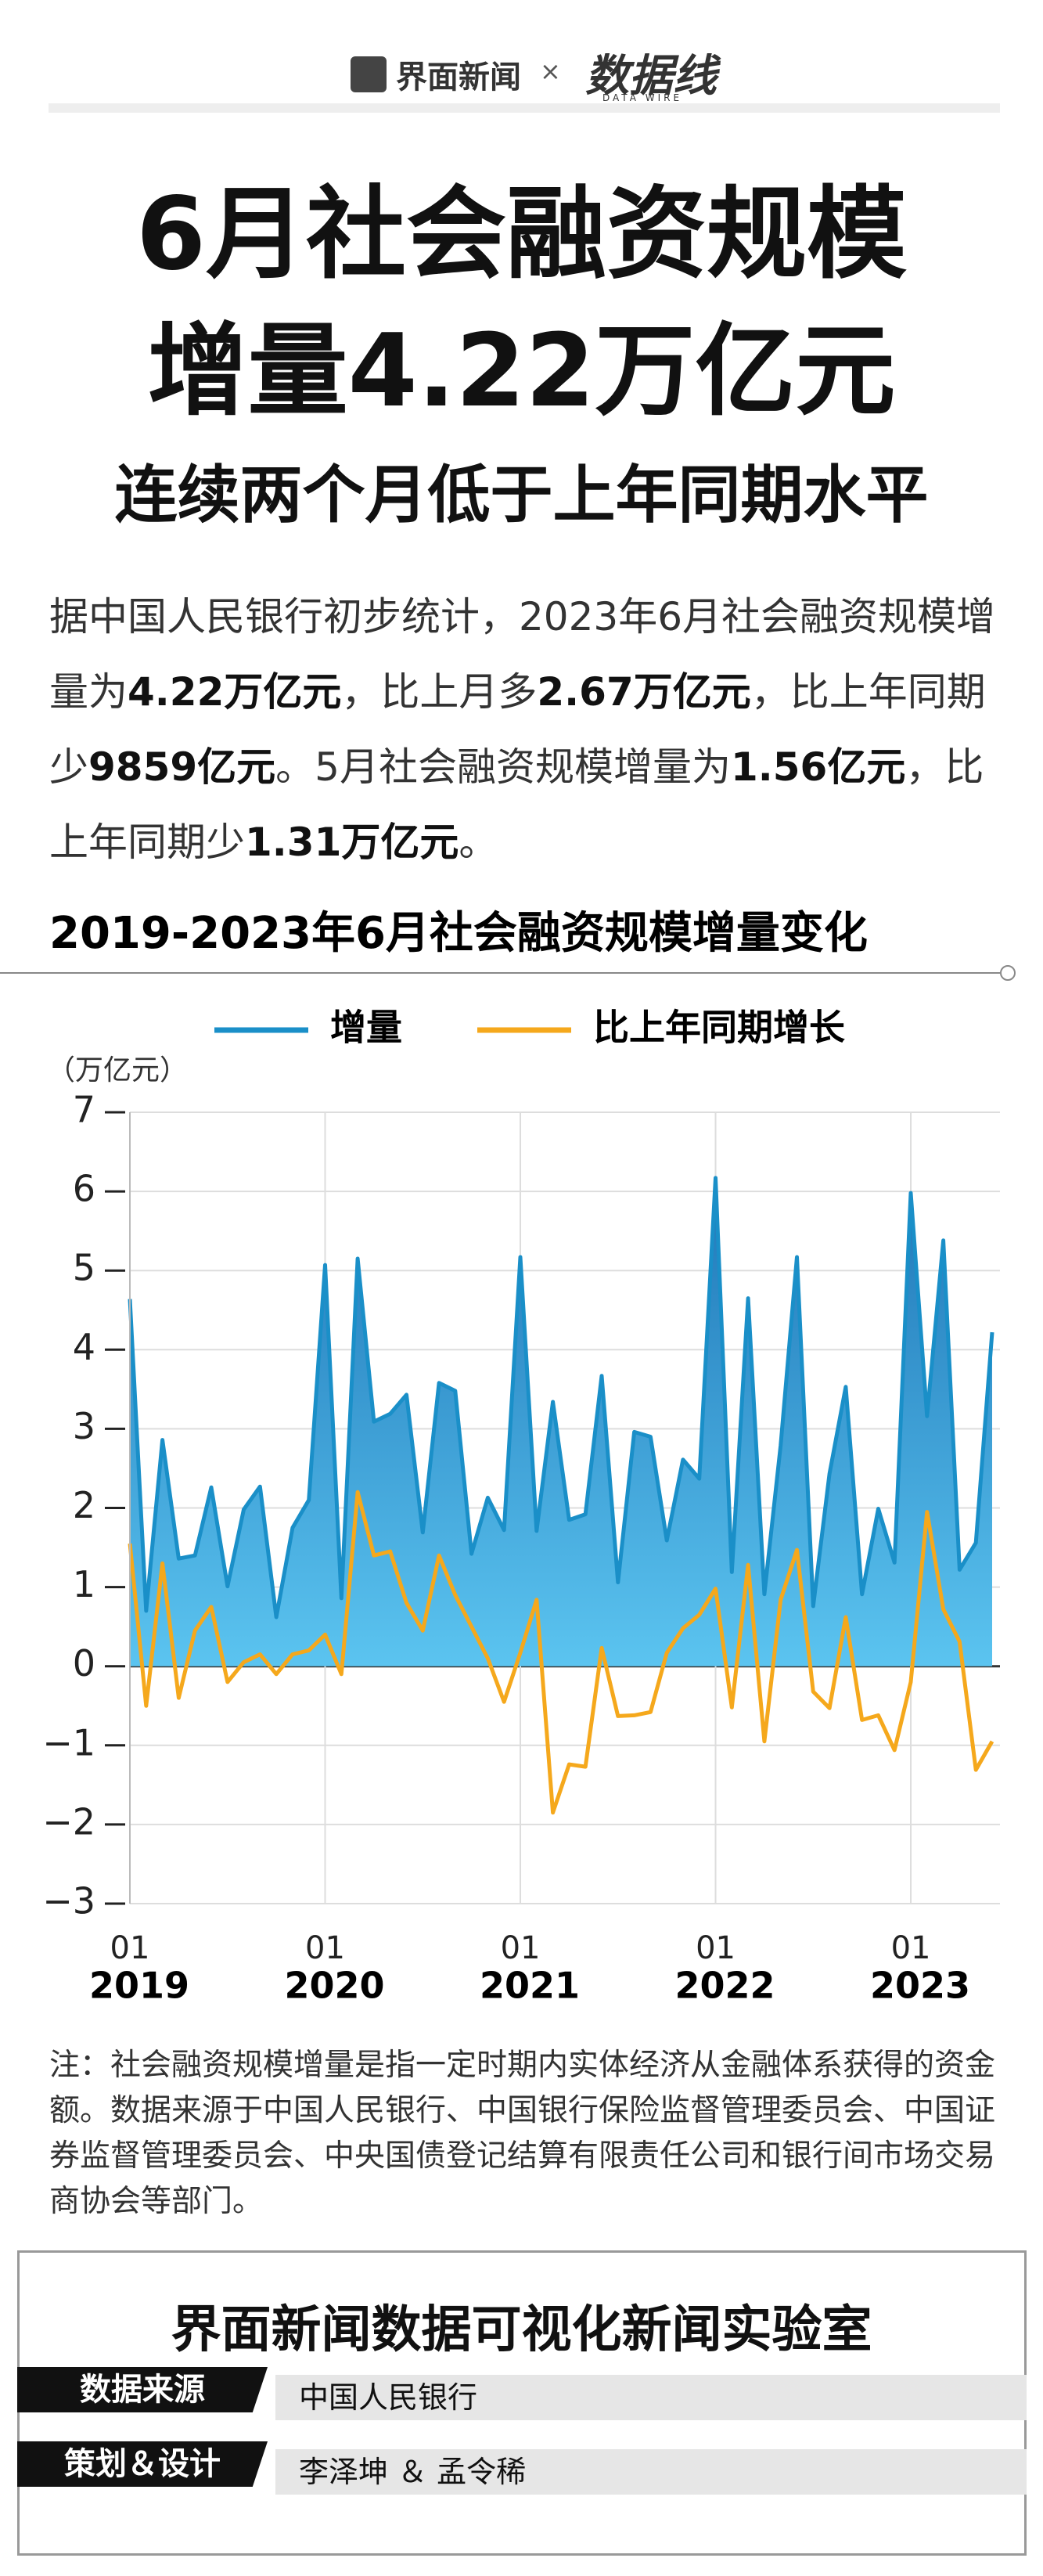 The image size is (1043, 2576). I want to click on unit: （万亿元）, so click(117, 1070).